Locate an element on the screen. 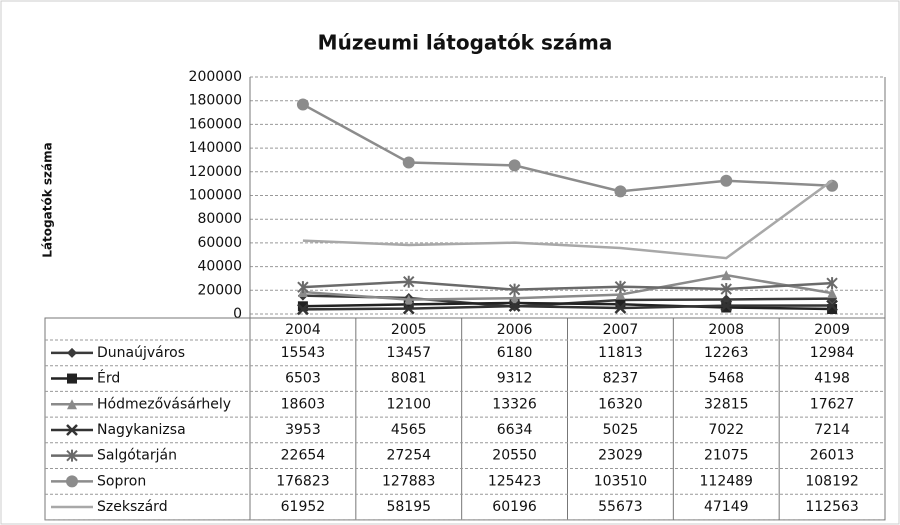 The width and height of the screenshot is (900, 525). legend-label: Sopron is located at coordinates (121, 481).